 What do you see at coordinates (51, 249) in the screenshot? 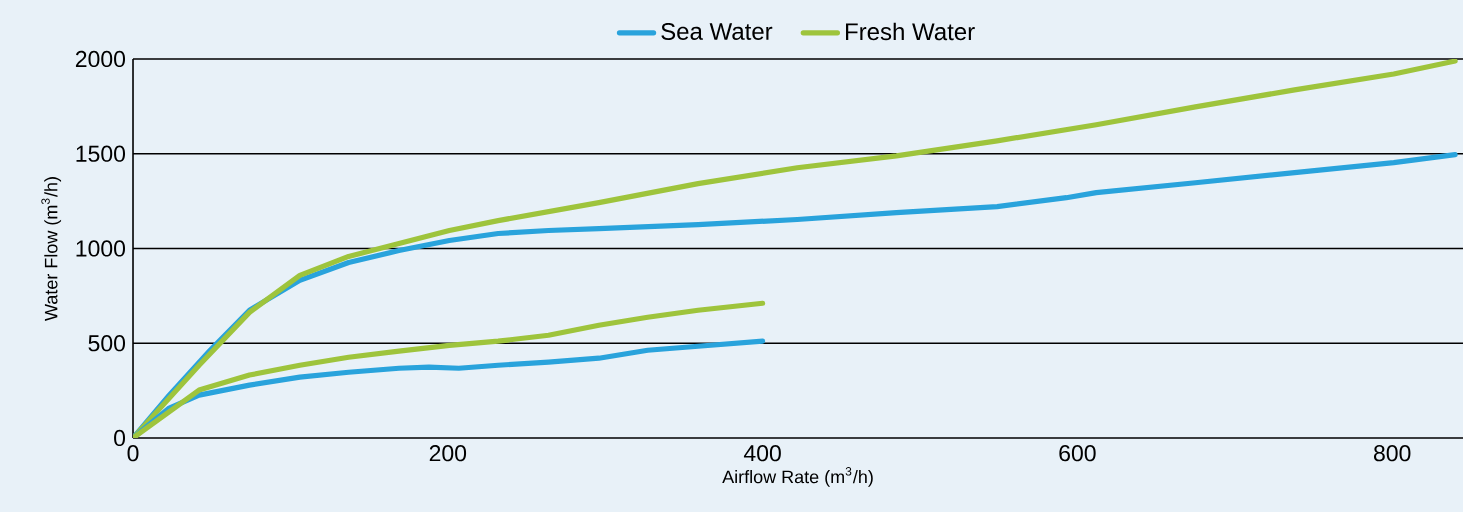
I see `y-axis-title: Water Flow (m$^{3}$/h)` at bounding box center [51, 249].